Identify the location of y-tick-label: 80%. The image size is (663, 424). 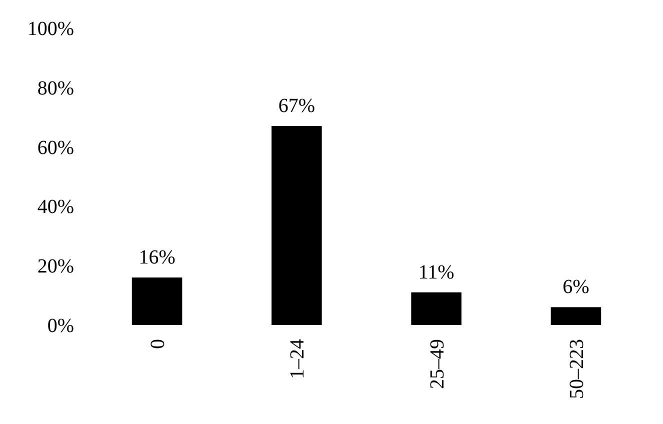
(55, 88).